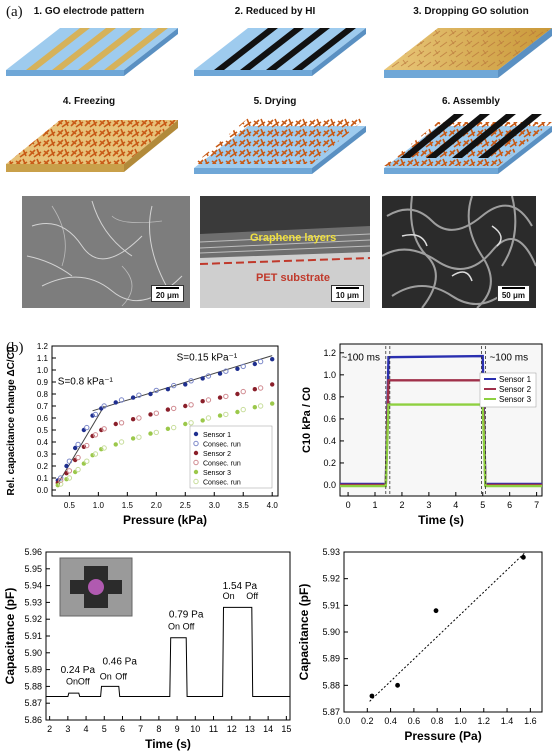 This screenshot has width=554, height=751. Describe the element at coordinates (177, 729) in the screenshot. I see `x-tick-label: 9` at that location.